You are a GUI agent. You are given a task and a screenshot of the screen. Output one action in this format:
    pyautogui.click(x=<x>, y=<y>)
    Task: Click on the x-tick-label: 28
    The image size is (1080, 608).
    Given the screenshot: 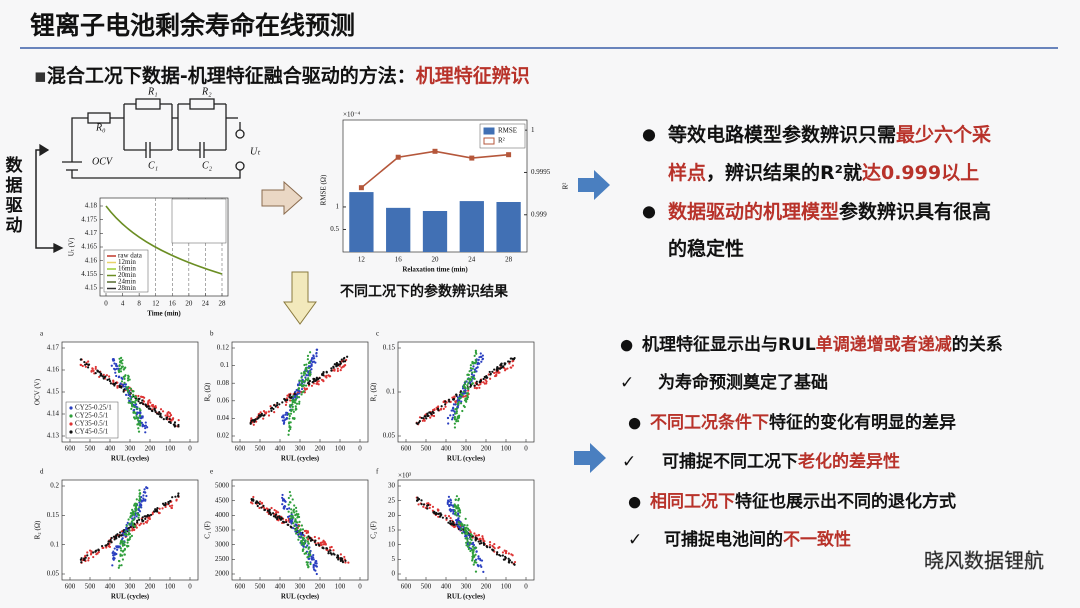 What is the action you would take?
    pyautogui.click(x=509, y=260)
    